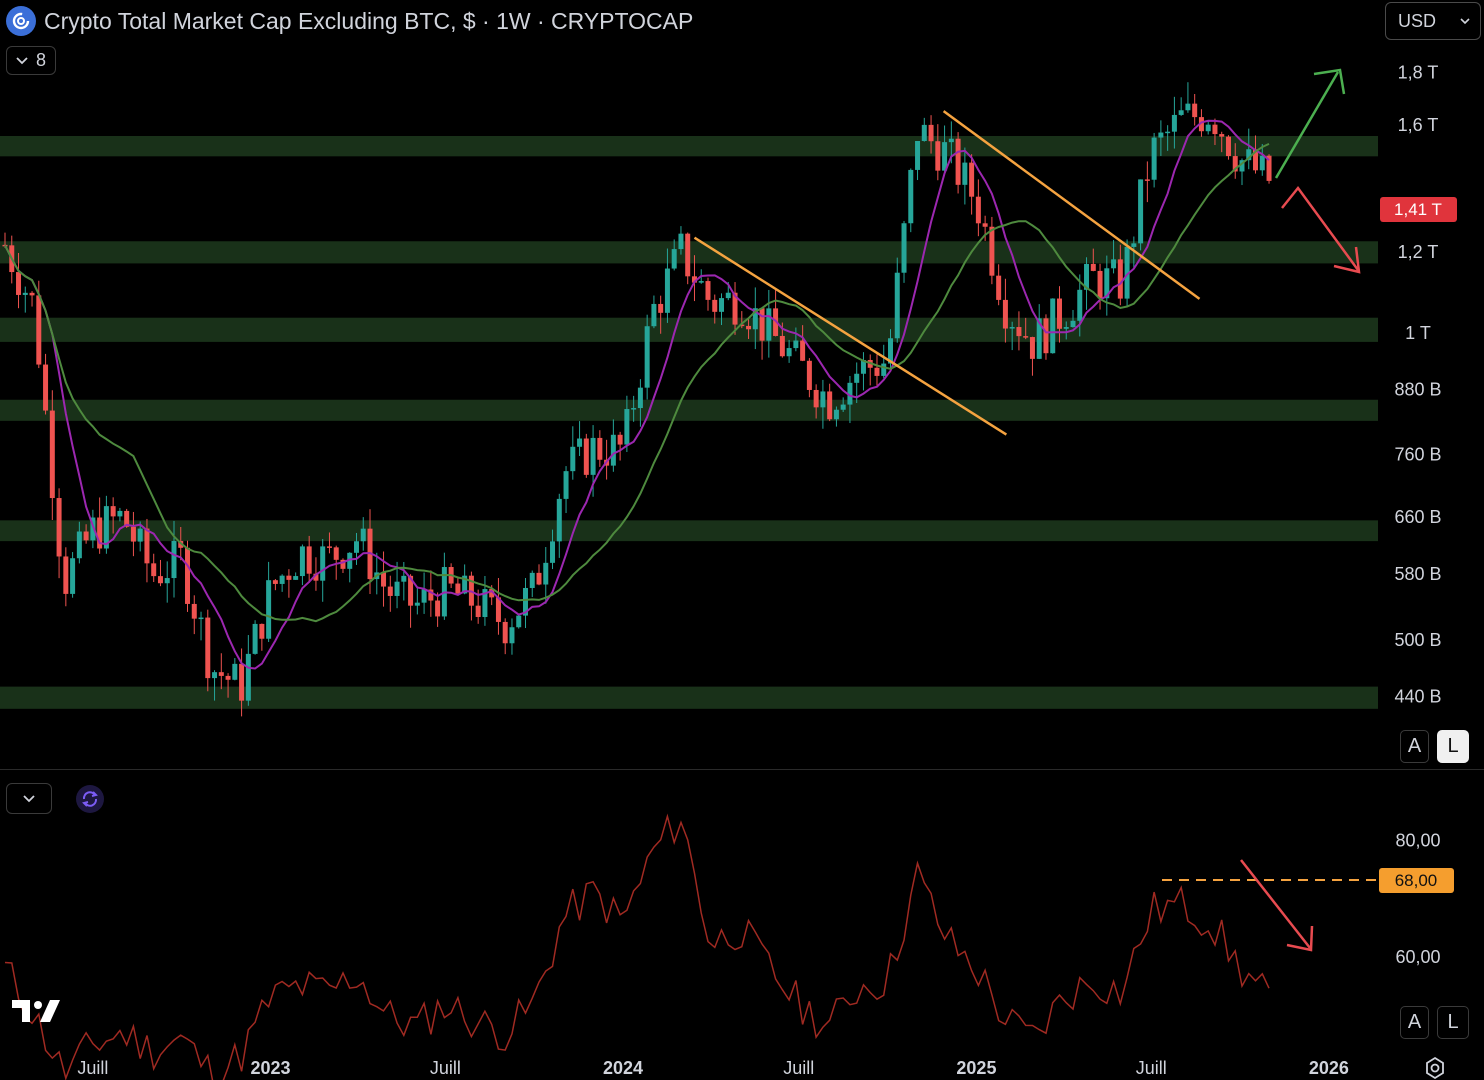 This screenshot has height=1080, width=1484. Describe the element at coordinates (1307, 125) in the screenshot. I see `up-scenario-arrow` at that location.